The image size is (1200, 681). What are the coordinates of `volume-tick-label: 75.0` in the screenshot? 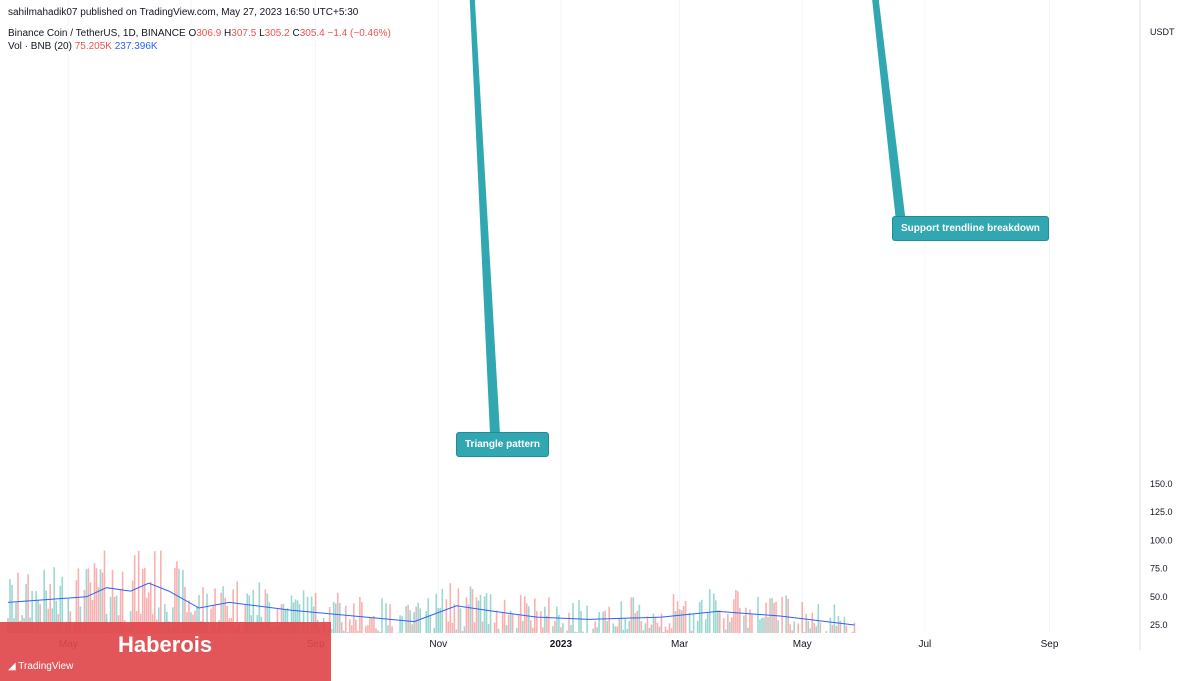 It's located at (1159, 569).